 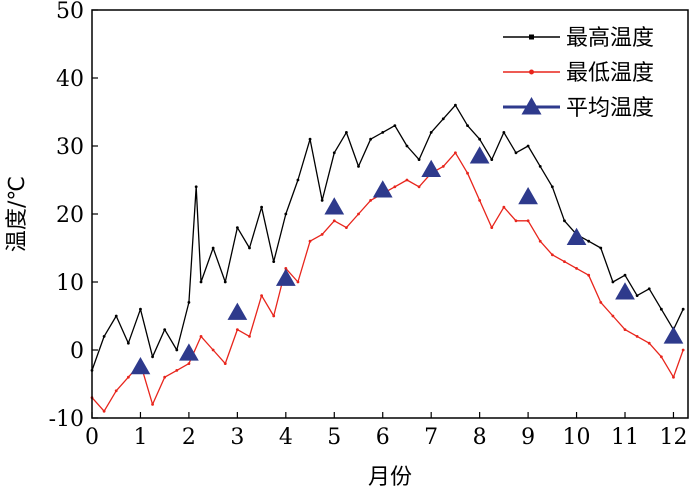 What do you see at coordinates (237, 437) in the screenshot?
I see `x-tick-label: 3` at bounding box center [237, 437].